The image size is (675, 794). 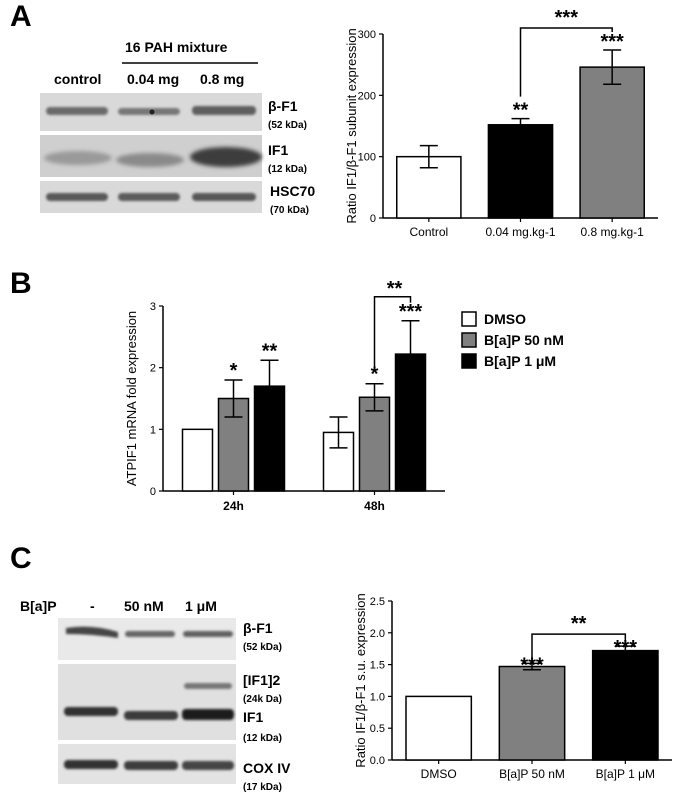 I want to click on y-tick-label: 300, so click(x=367, y=35).